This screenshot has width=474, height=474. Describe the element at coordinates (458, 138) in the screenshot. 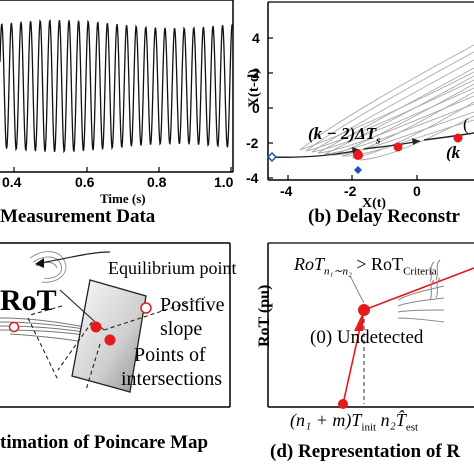

I see `point-k` at that location.